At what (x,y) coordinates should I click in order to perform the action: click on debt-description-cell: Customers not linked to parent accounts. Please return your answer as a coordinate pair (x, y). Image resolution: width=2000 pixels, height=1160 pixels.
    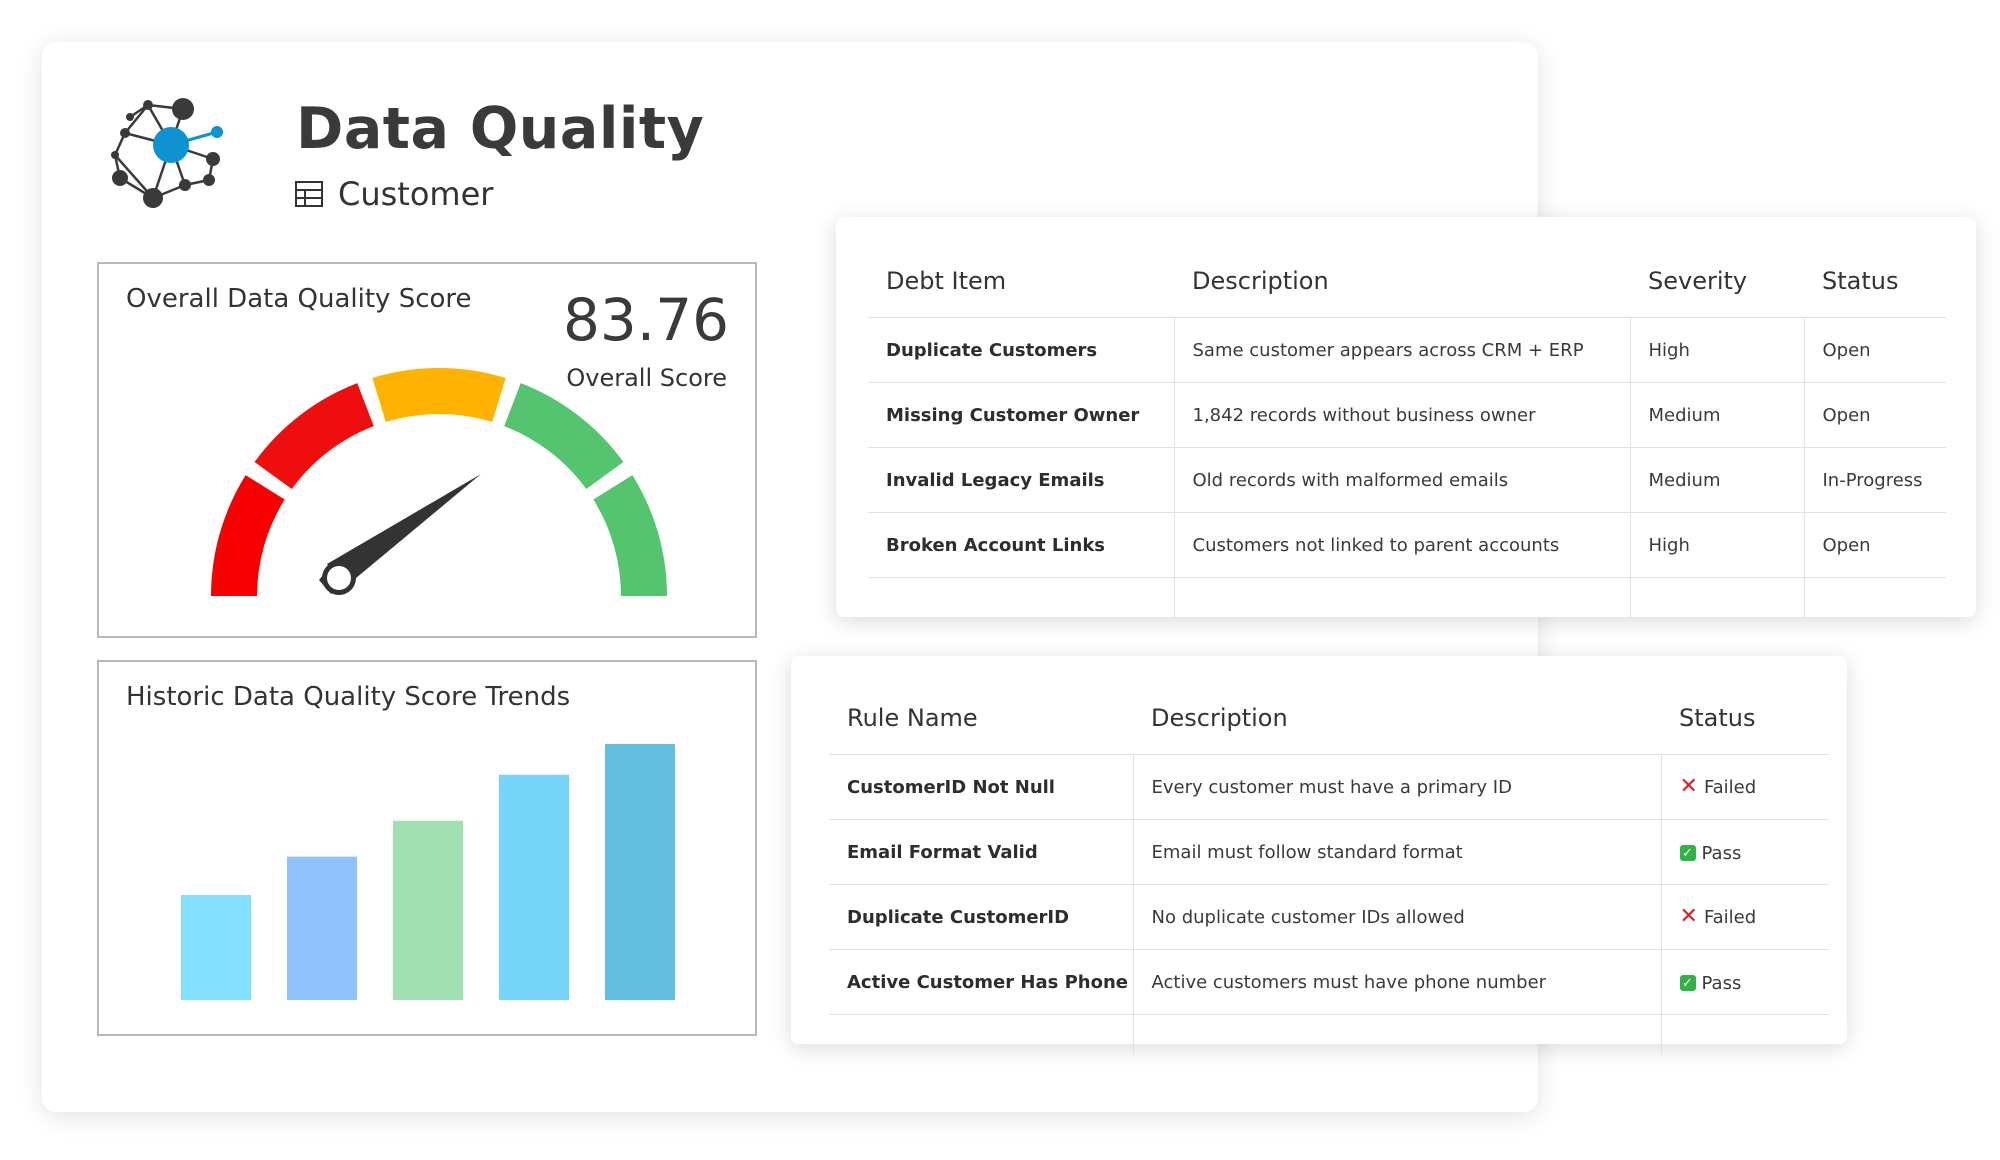
    Looking at the image, I should click on (1401, 545).